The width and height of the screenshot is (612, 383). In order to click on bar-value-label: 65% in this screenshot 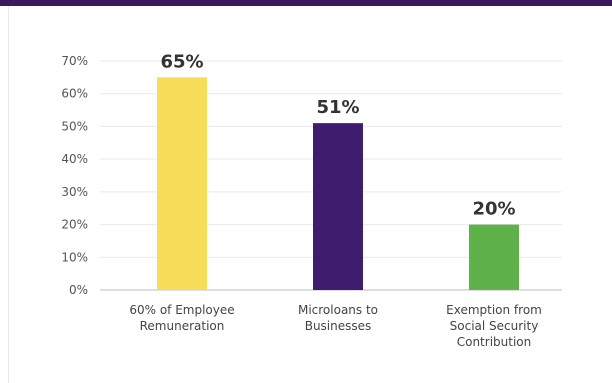, I will do `click(181, 61)`.